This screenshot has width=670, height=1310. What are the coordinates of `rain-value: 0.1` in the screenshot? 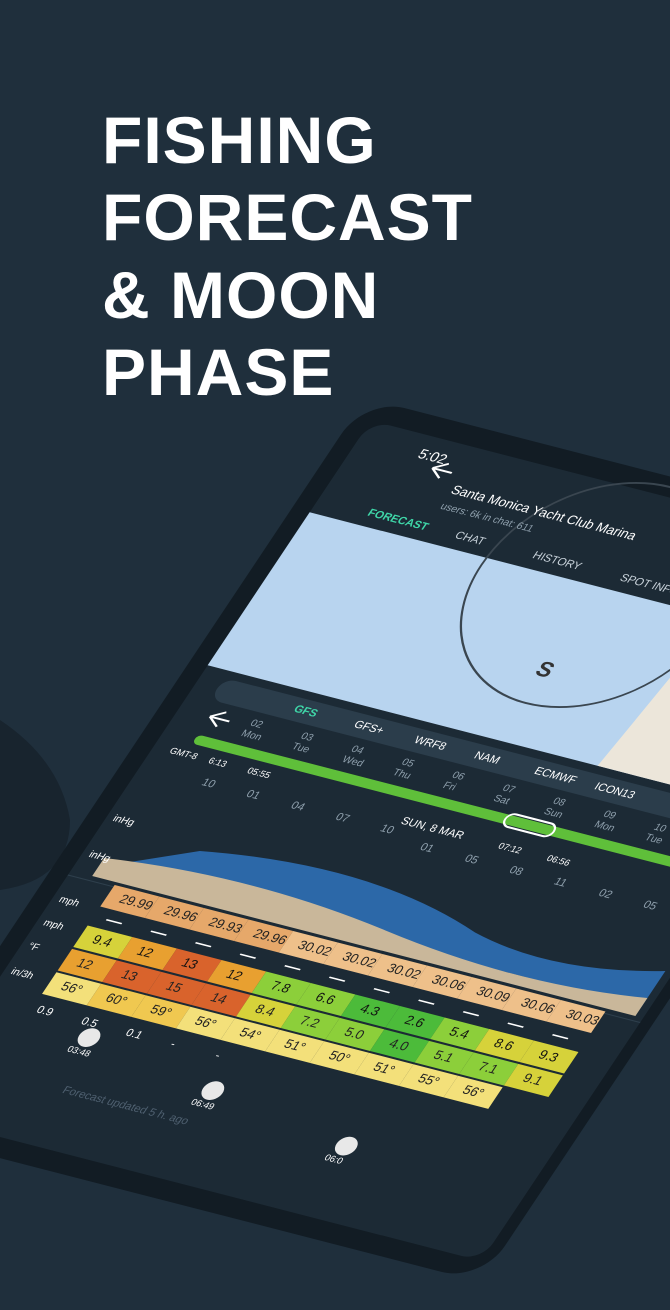 It's located at (134, 1034).